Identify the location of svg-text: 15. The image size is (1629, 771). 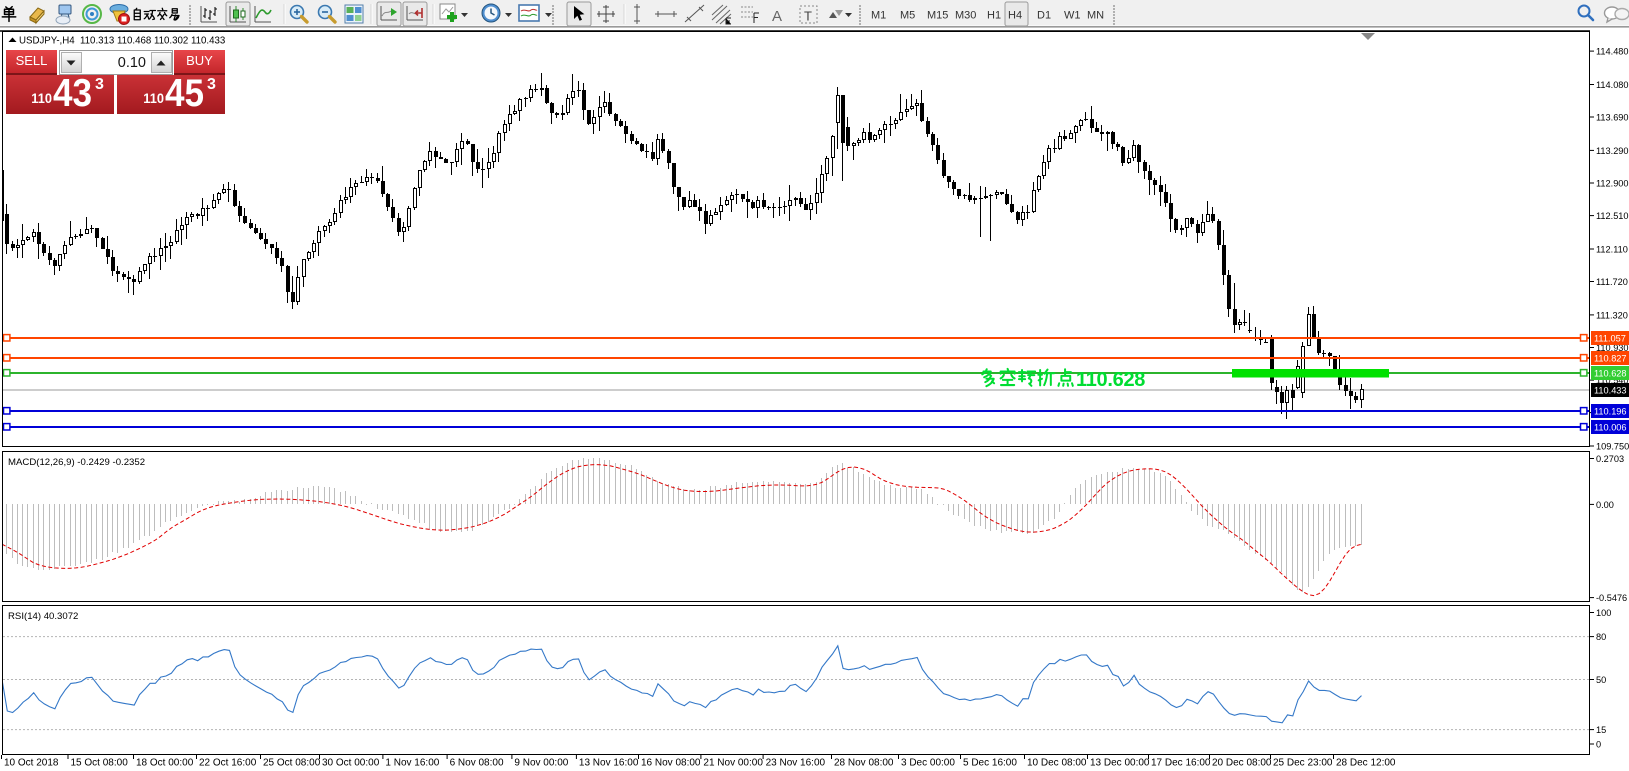
(1601, 730).